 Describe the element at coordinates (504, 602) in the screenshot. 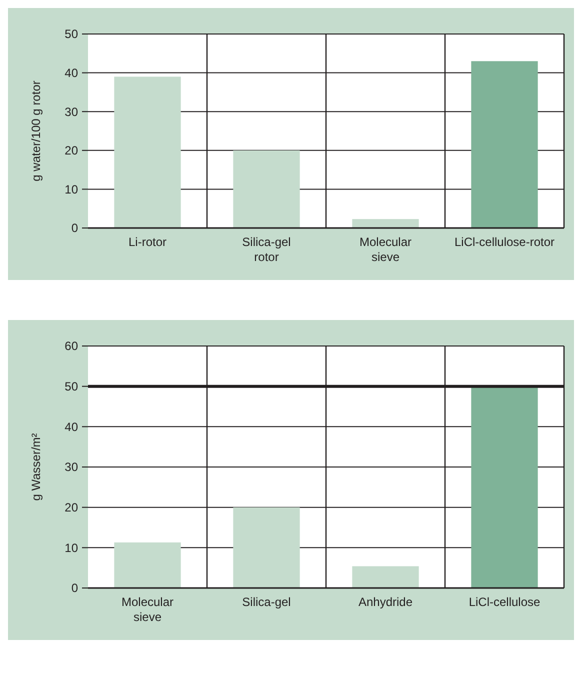

I see `x-tick-label: LiCl-cellulose` at that location.